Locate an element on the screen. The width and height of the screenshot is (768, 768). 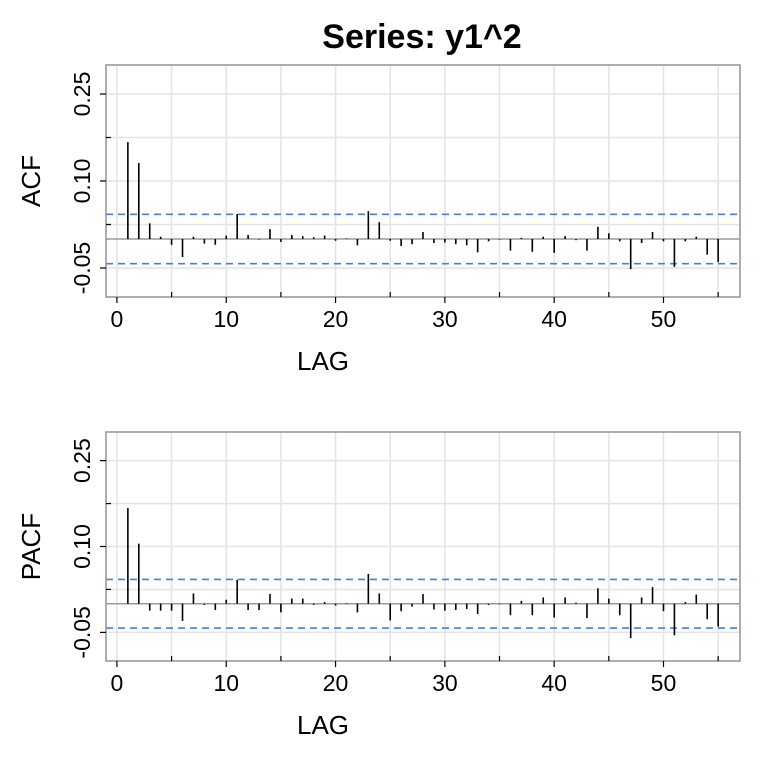
acf-ytick-label: 0.25 is located at coordinates (82, 94).